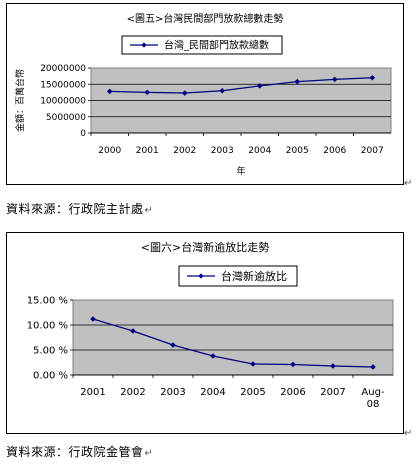 The width and height of the screenshot is (416, 468). What do you see at coordinates (83, 134) in the screenshot?
I see `y-tick-label: 0` at bounding box center [83, 134].